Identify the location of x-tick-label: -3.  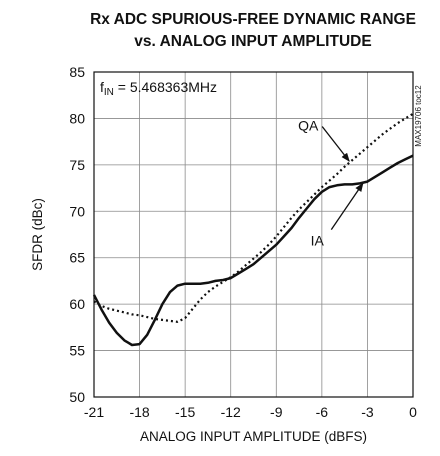
(367, 412).